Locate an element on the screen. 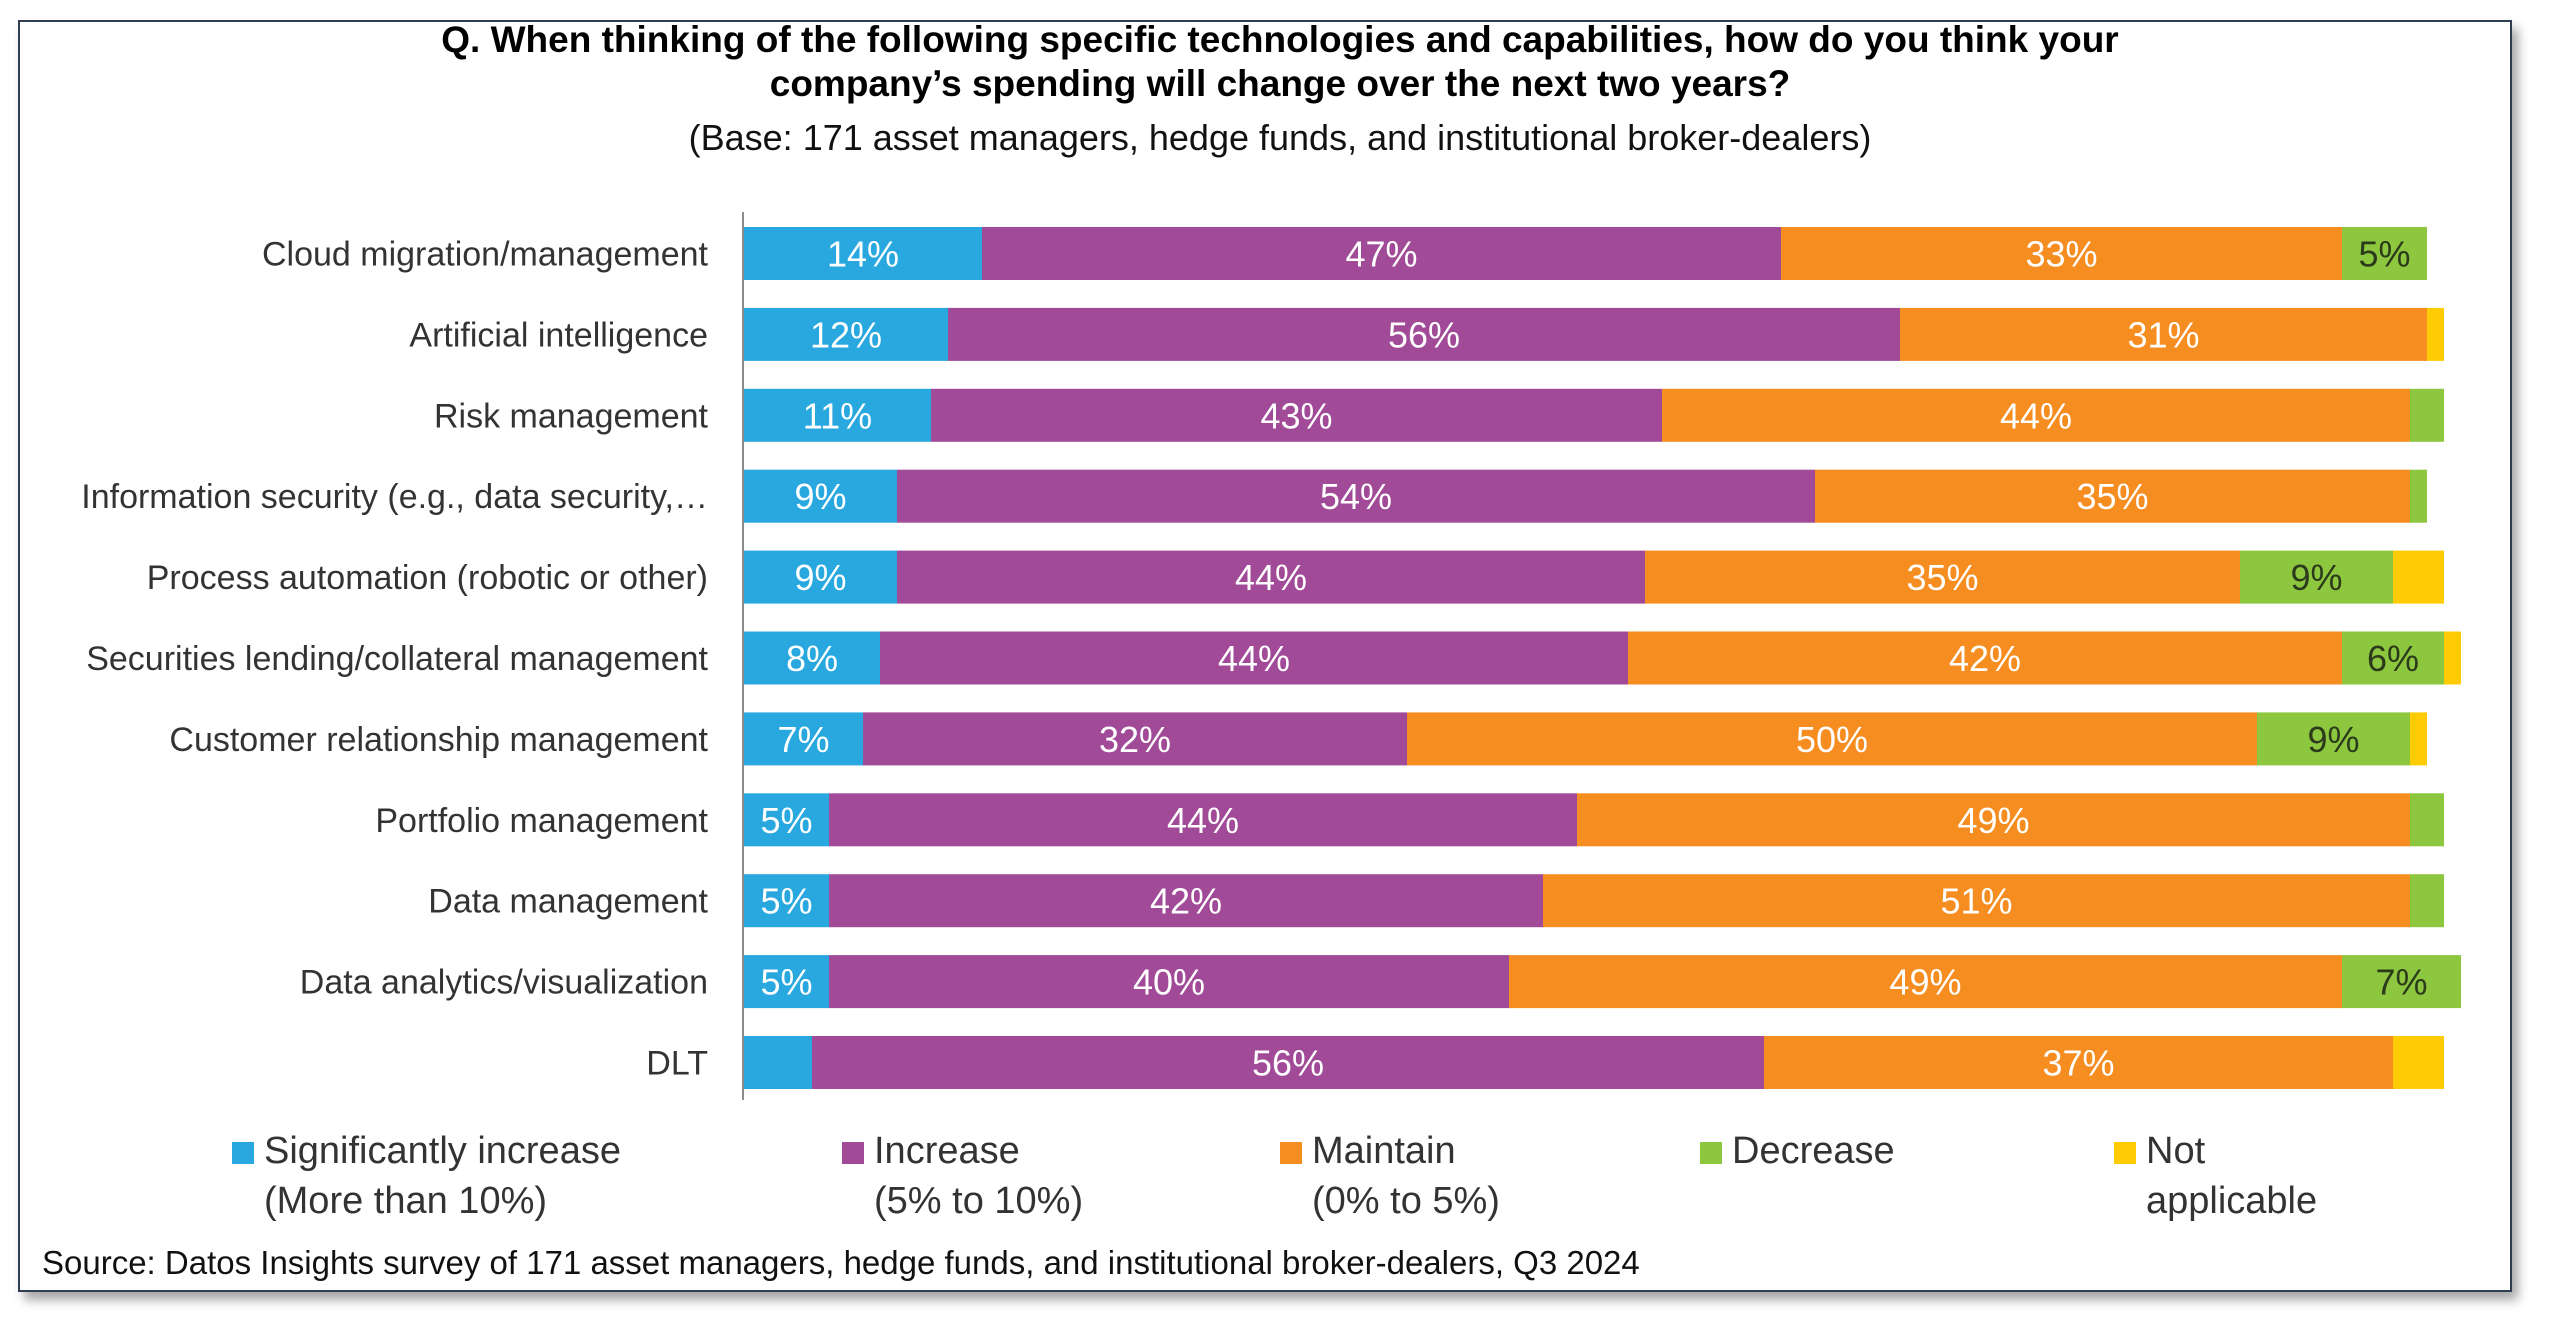 The height and width of the screenshot is (1317, 2560). legend-label: Maintain is located at coordinates (1384, 1151).